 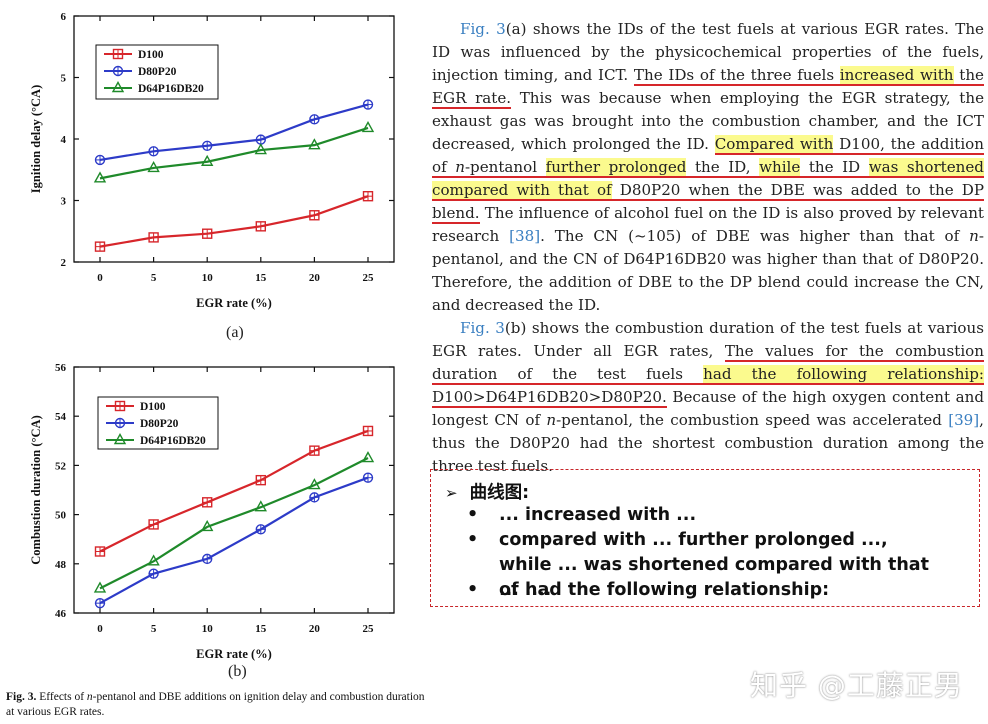 What do you see at coordinates (61, 565) in the screenshot?
I see `y-tick-label: 48` at bounding box center [61, 565].